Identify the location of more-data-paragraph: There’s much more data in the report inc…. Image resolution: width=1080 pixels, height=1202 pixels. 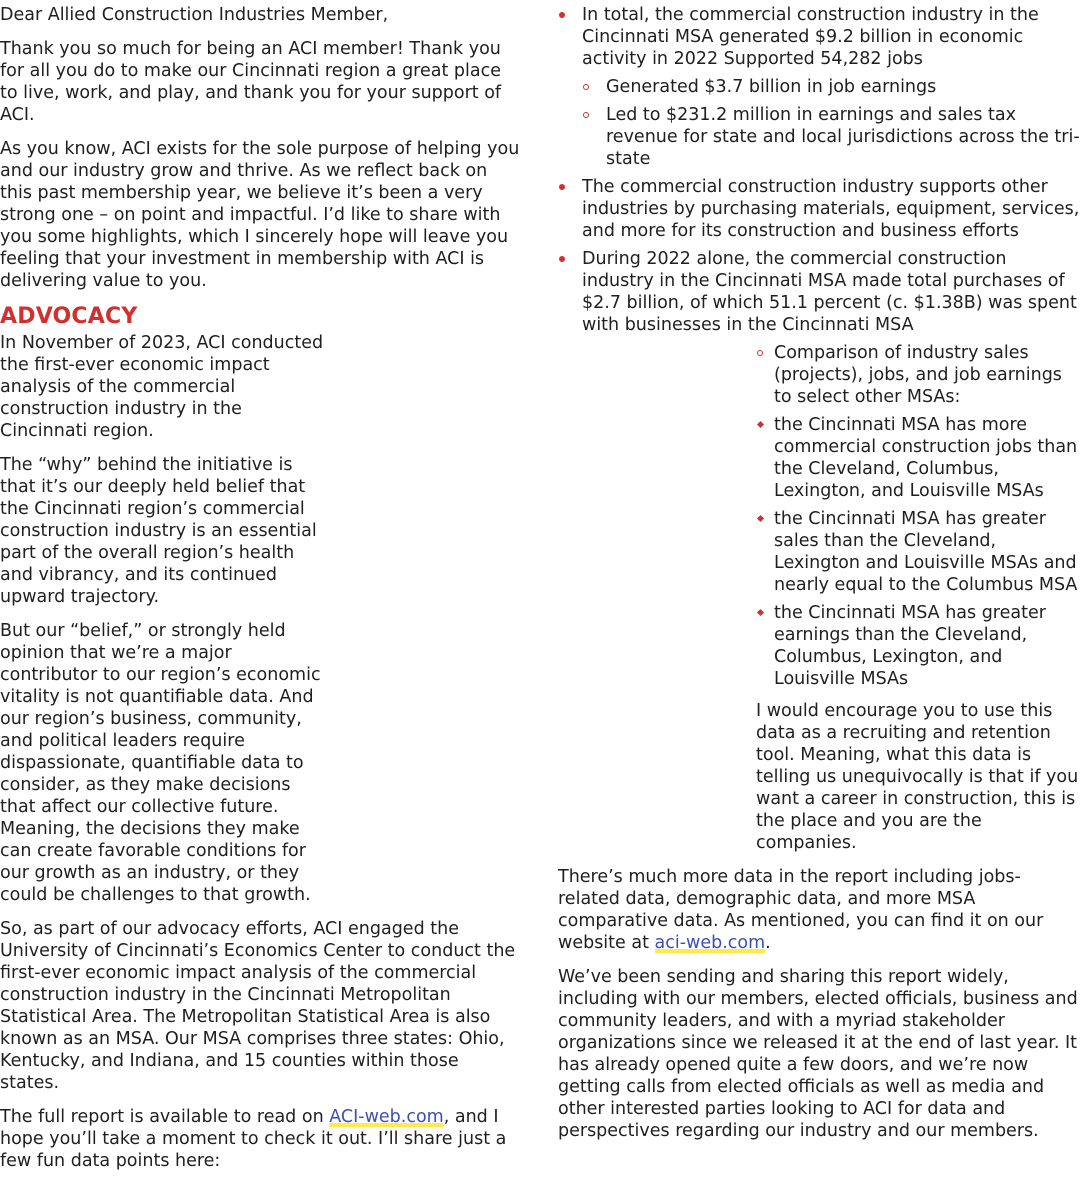
(819, 910).